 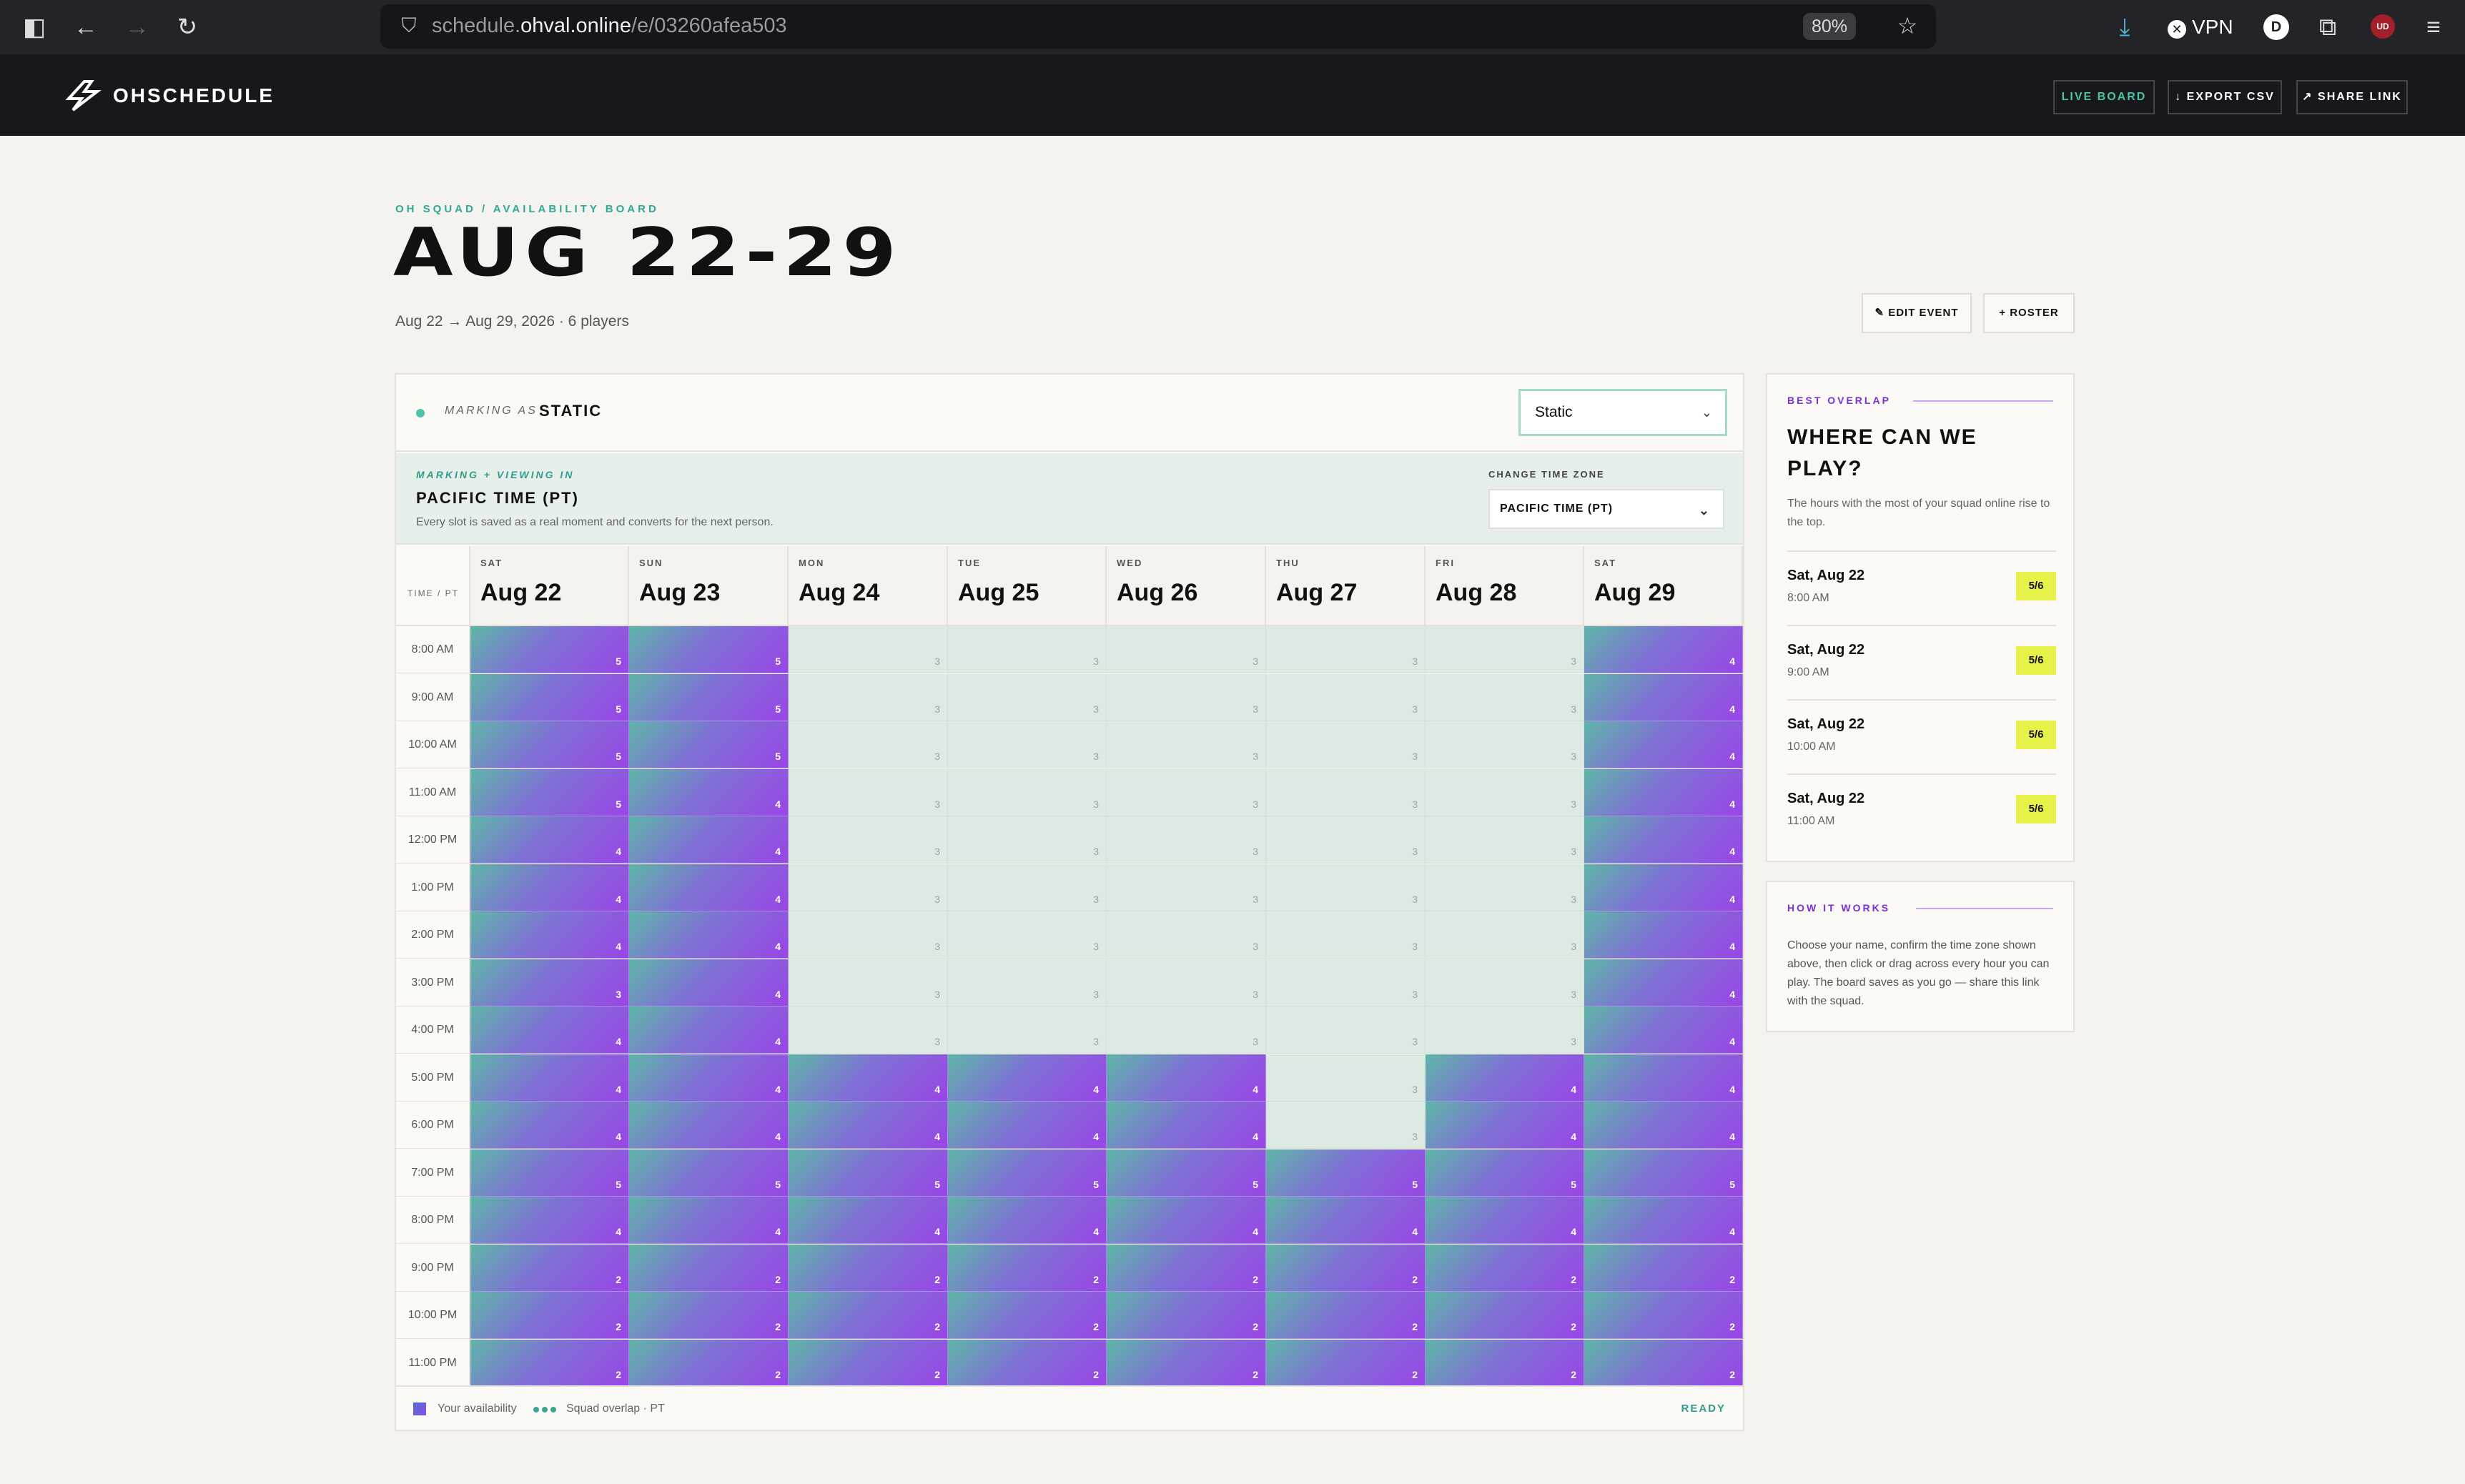 I want to click on export-csv-button: ↓ EXPORT CSV, so click(x=2225, y=97).